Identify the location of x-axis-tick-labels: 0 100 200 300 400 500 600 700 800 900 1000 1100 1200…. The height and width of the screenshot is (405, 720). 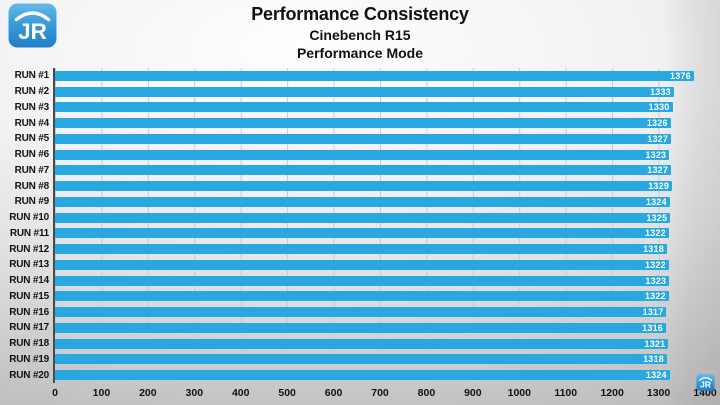
(384, 394).